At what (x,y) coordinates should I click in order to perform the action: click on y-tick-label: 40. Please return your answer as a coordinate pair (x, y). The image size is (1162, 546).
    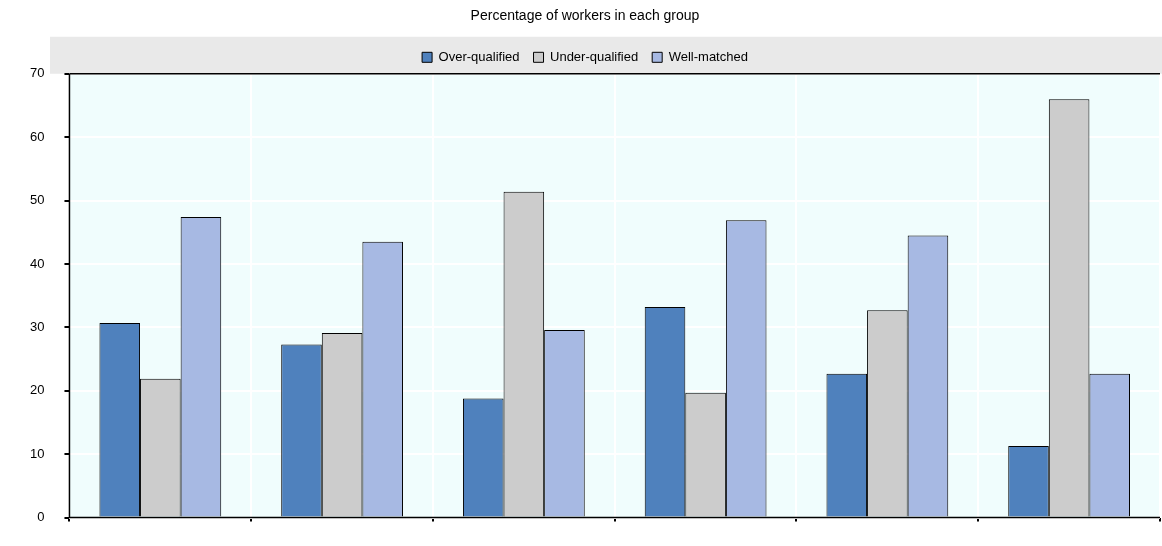
    Looking at the image, I should click on (37, 263).